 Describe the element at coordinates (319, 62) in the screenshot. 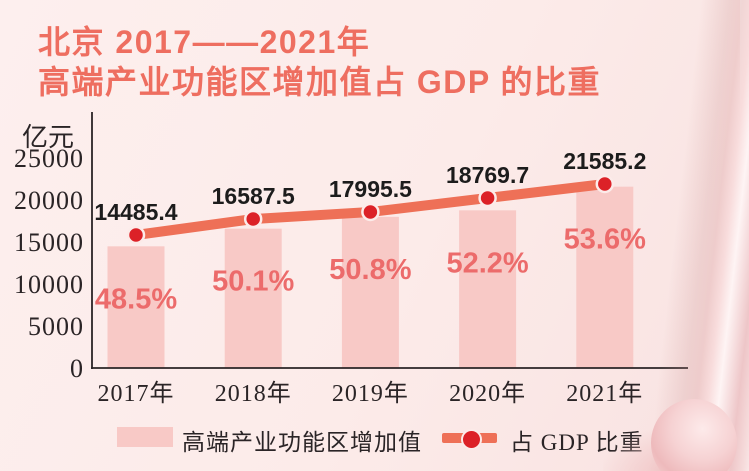

I see `chart-title: 北京 2017——2021年 高端产业功能区增加值占 GDP 的比重` at that location.